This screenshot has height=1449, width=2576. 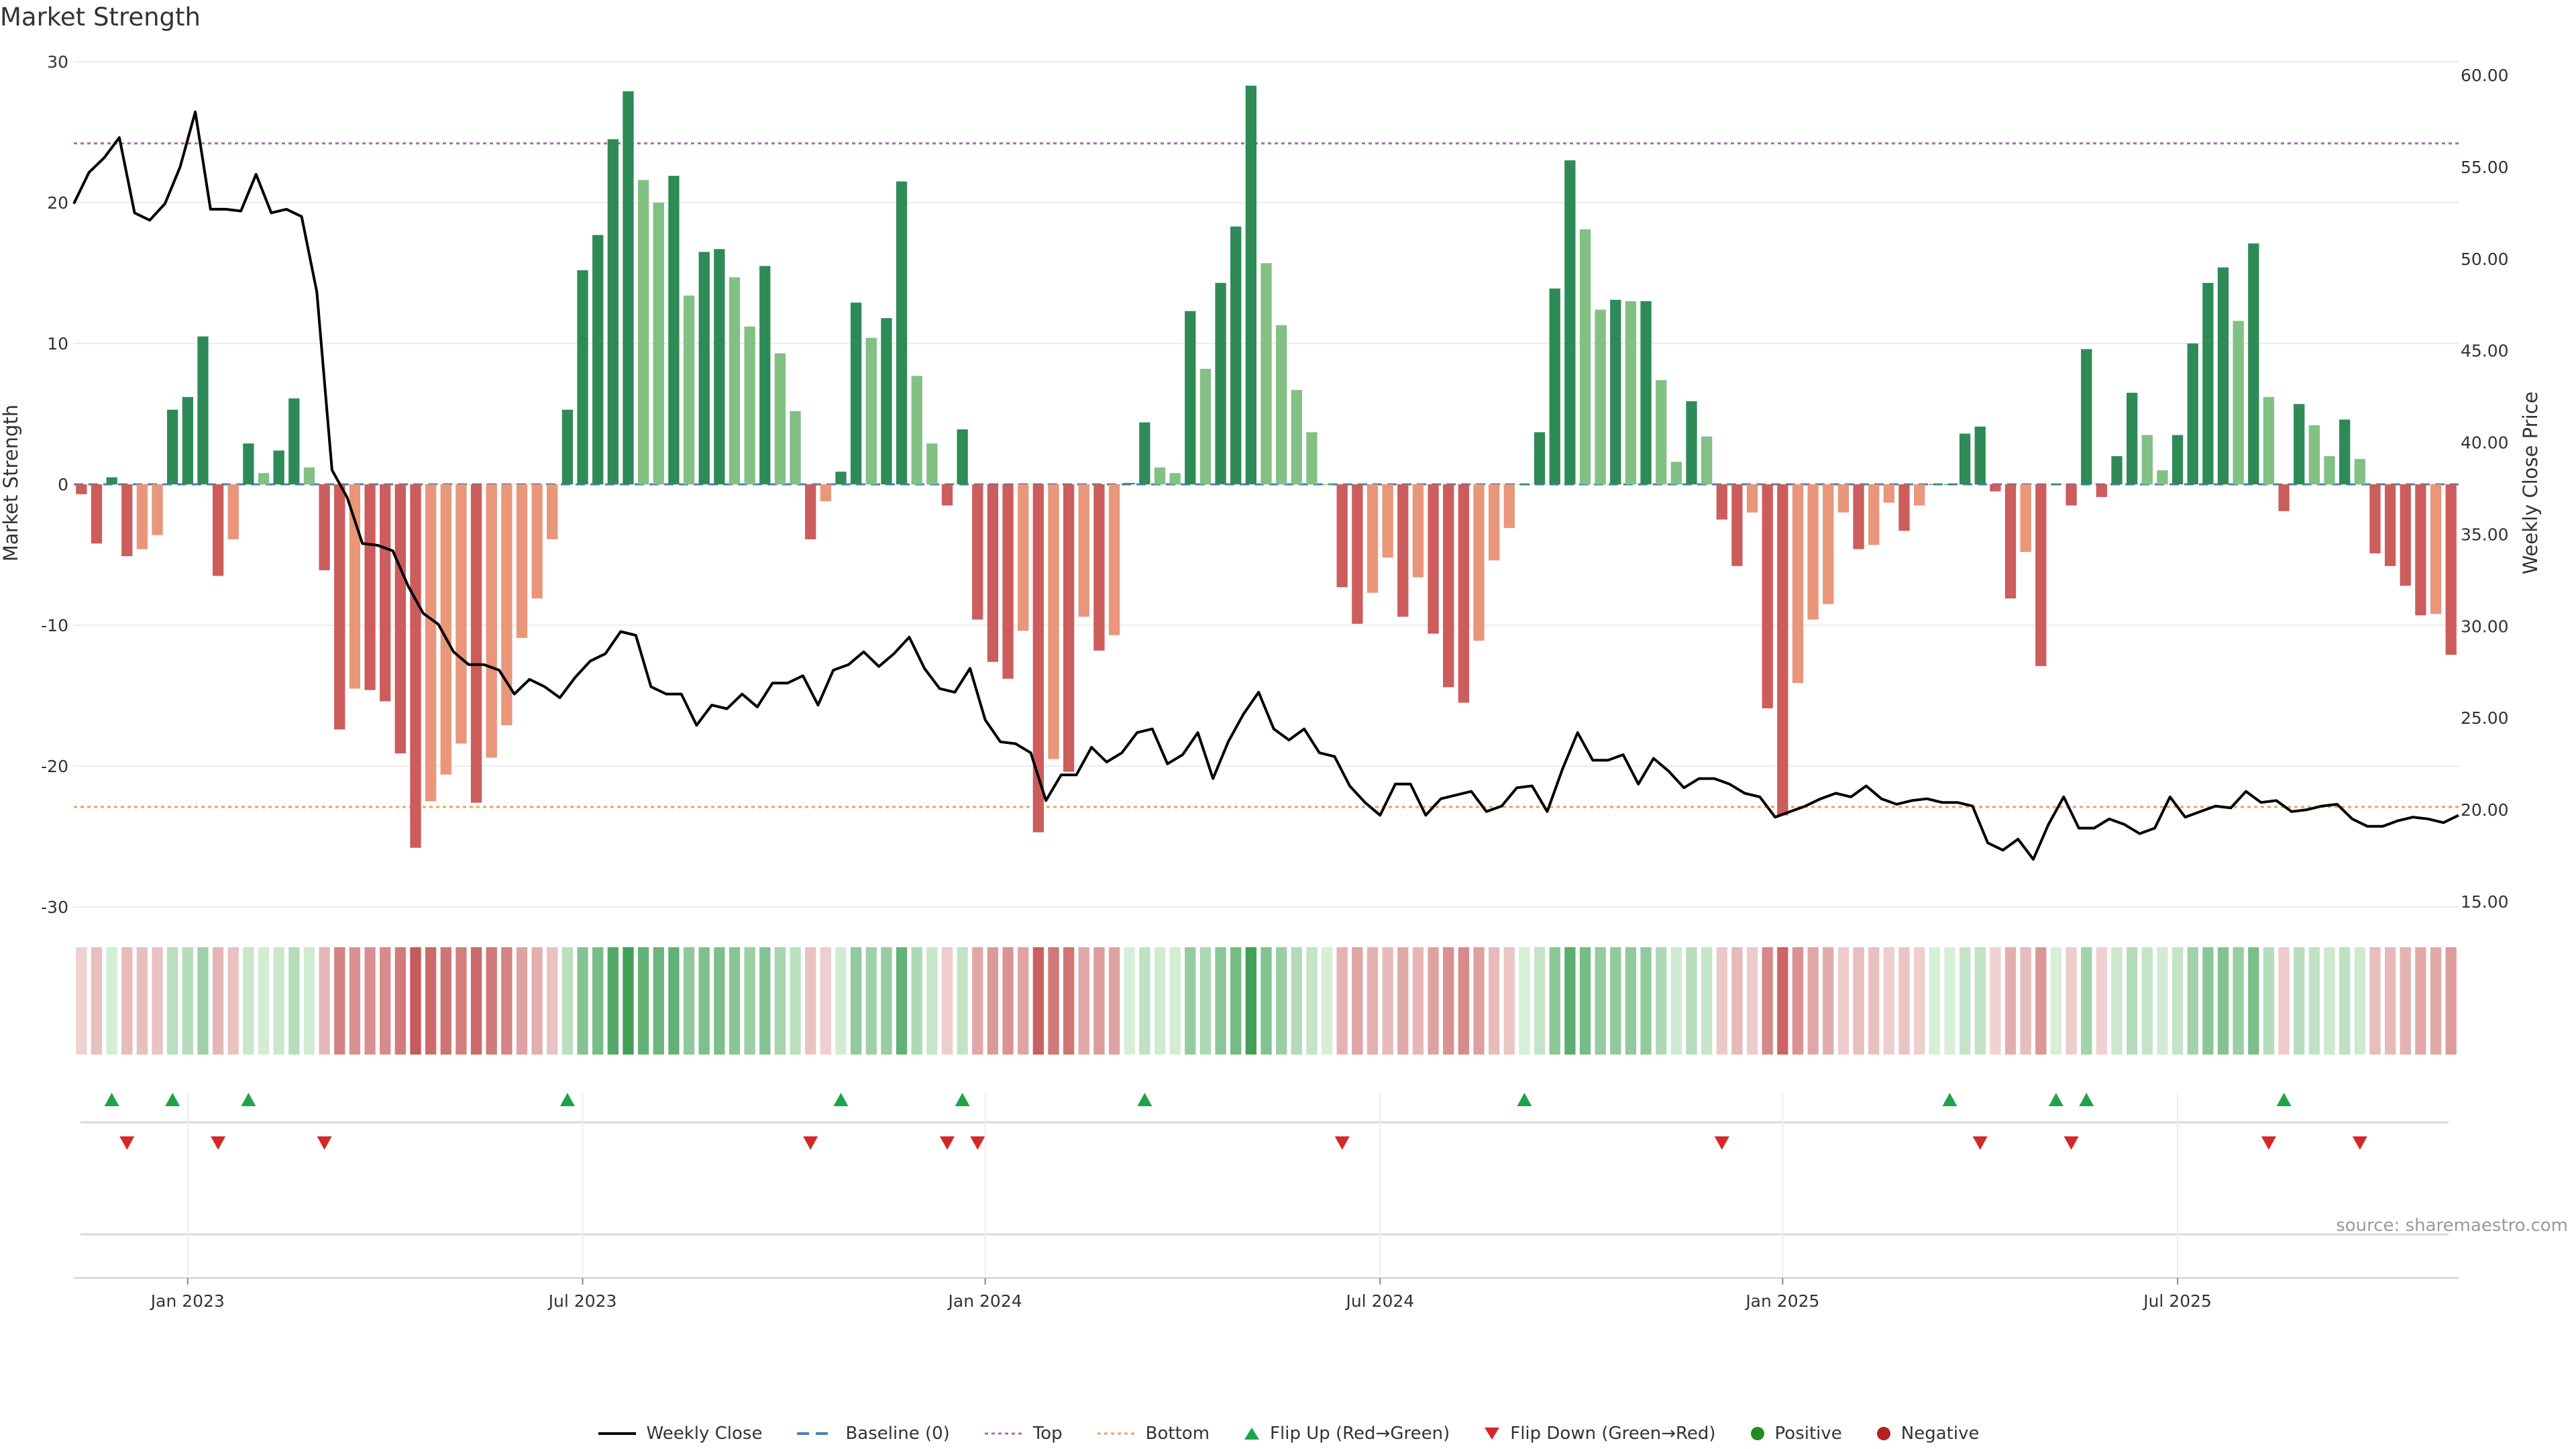 I want to click on legend-negative: Negative, so click(x=1928, y=1434).